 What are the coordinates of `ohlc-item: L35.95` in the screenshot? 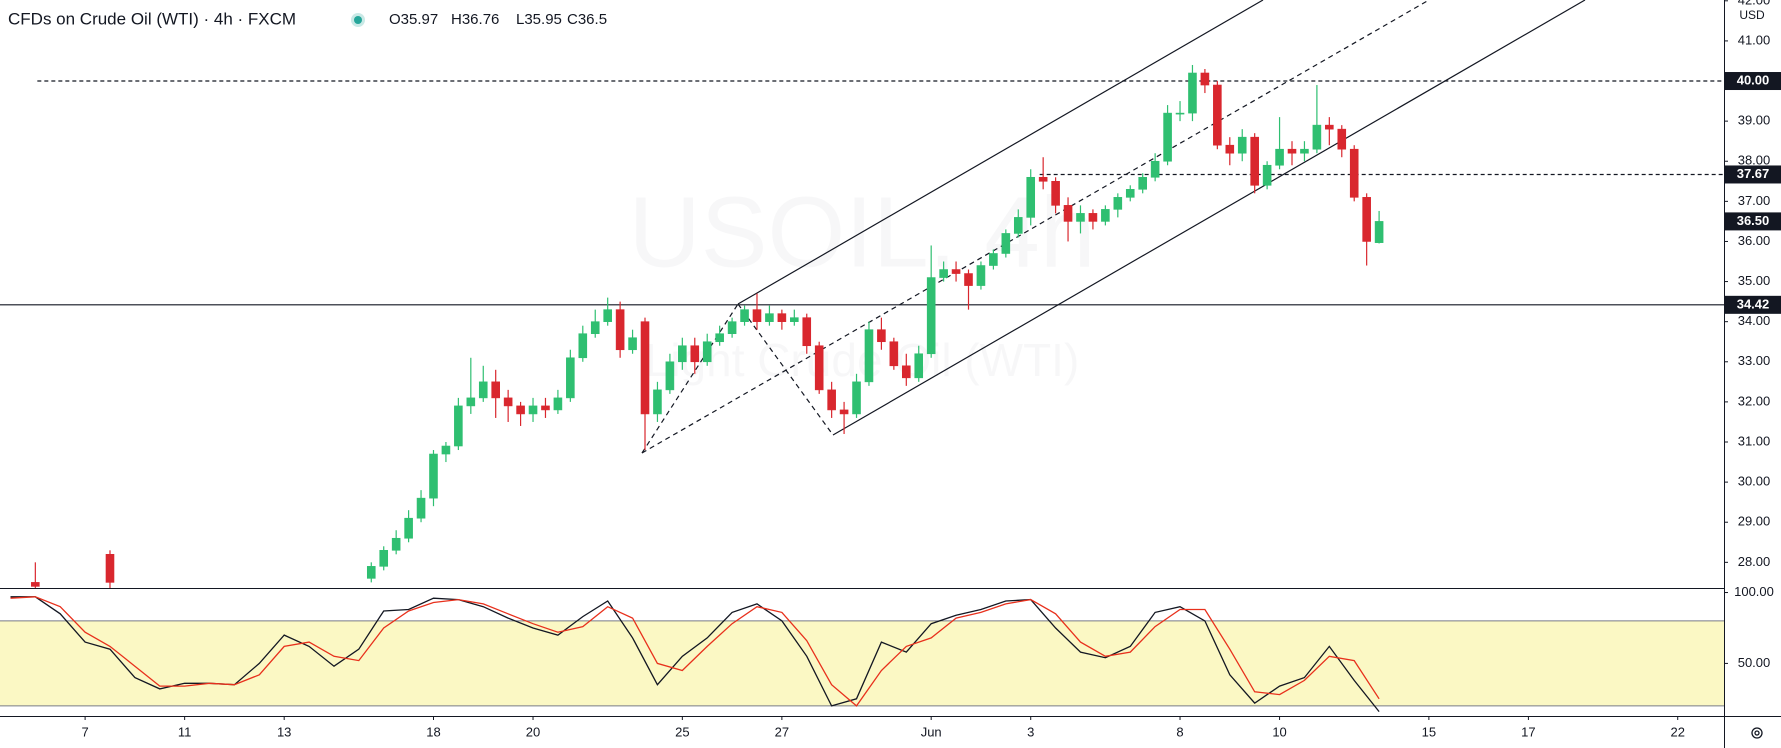 It's located at (539, 19).